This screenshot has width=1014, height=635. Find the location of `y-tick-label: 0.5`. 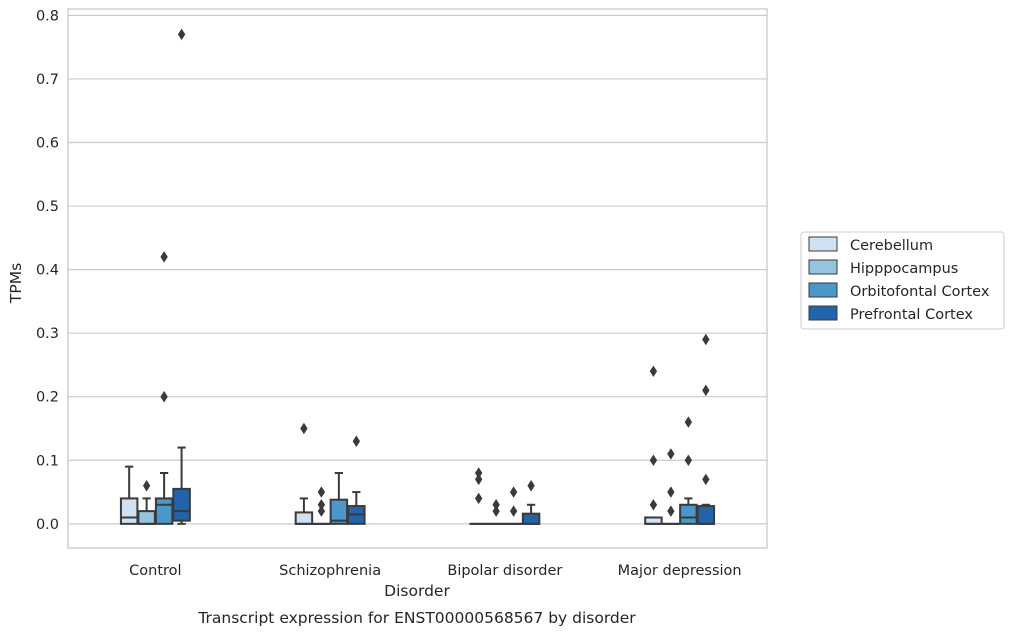

y-tick-label: 0.5 is located at coordinates (47, 207).